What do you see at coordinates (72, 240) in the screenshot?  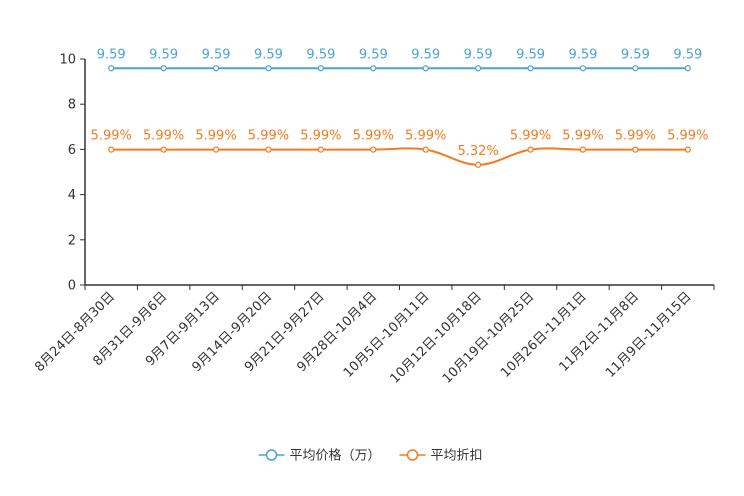 I see `y-tick-label: 2` at bounding box center [72, 240].